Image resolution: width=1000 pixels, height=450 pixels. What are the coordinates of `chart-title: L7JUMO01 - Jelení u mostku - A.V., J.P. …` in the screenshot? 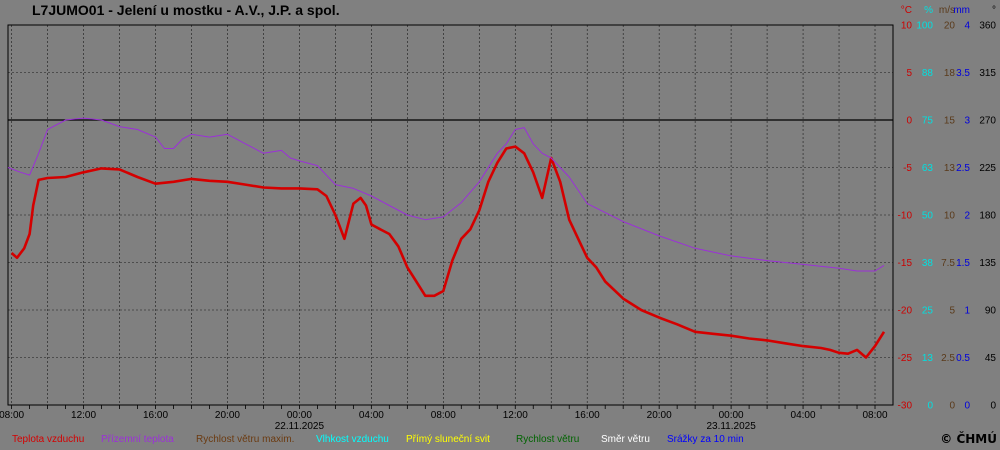 It's located at (186, 10).